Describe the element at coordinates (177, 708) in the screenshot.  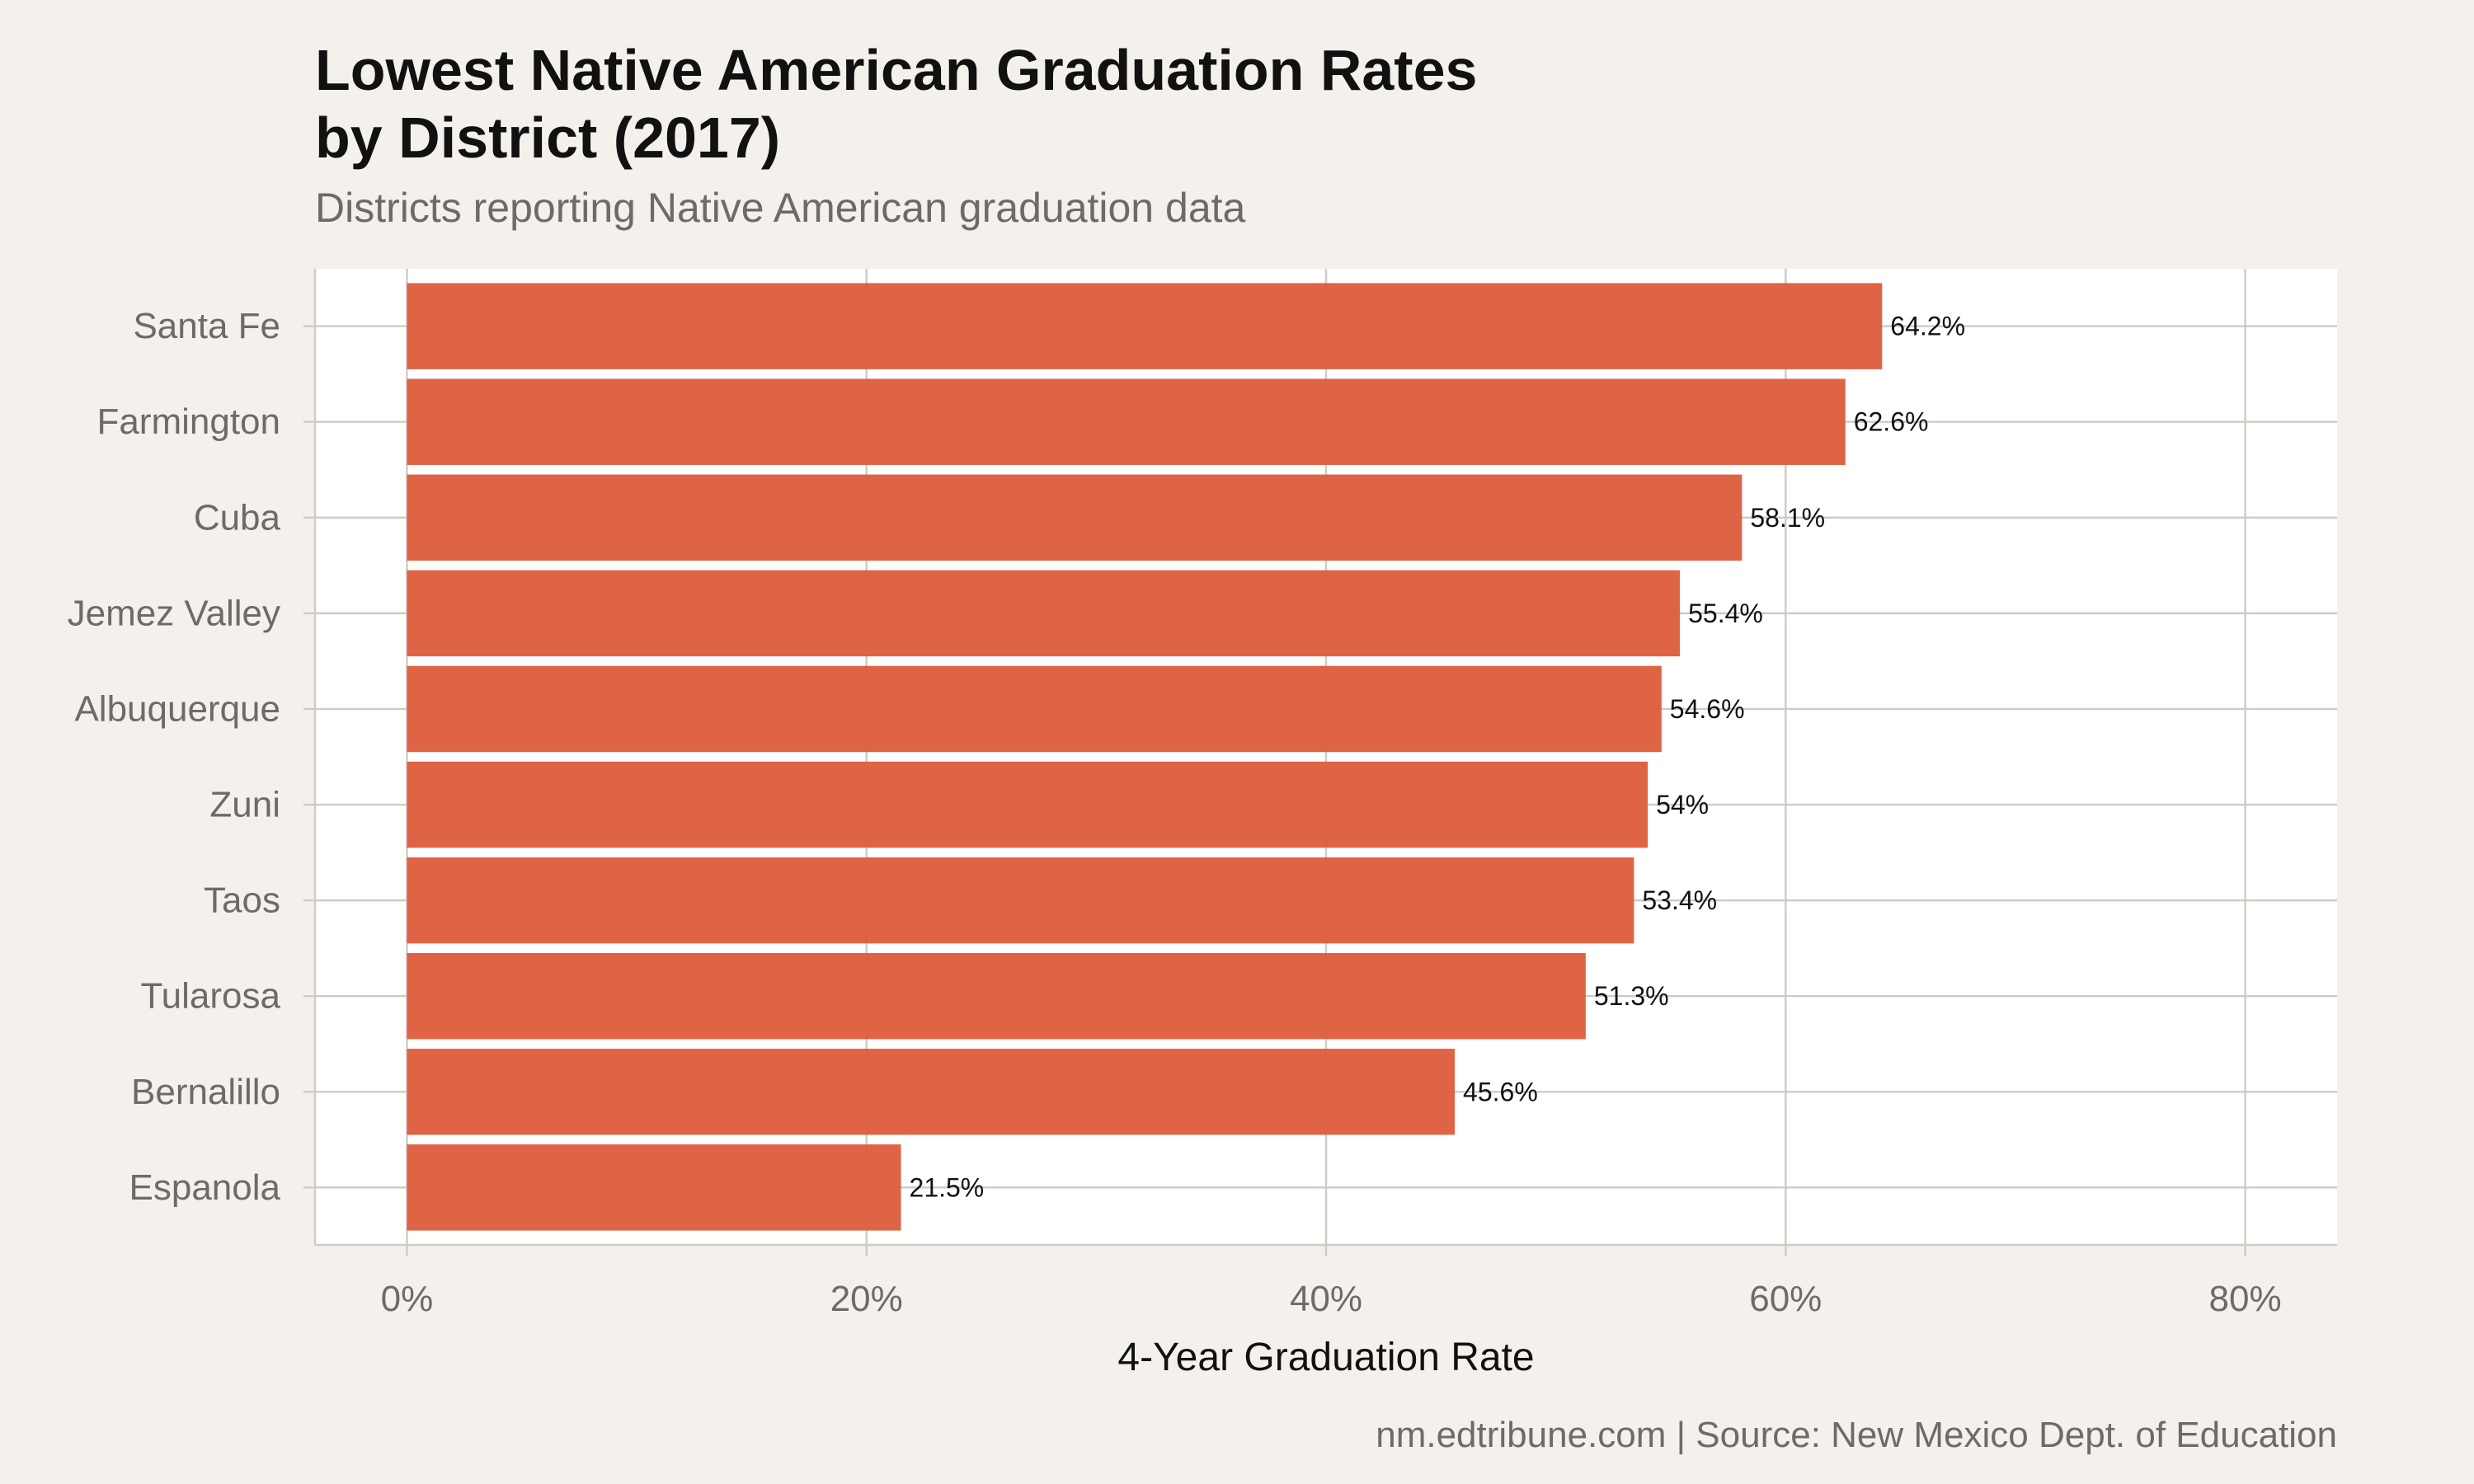
I see `y-tick-label: Albuquerque` at that location.